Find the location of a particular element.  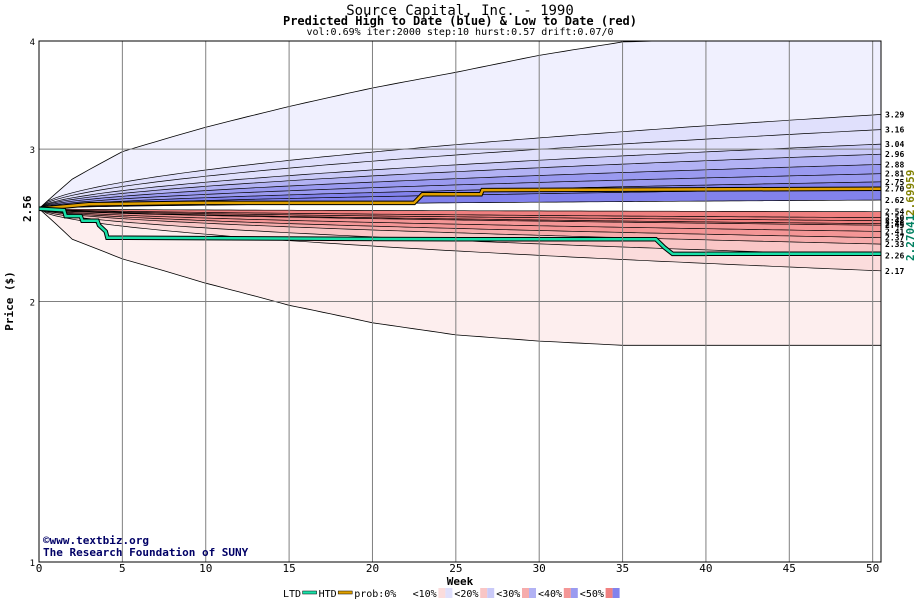

end-value-annotation: 2.27041 is located at coordinates (910, 237).